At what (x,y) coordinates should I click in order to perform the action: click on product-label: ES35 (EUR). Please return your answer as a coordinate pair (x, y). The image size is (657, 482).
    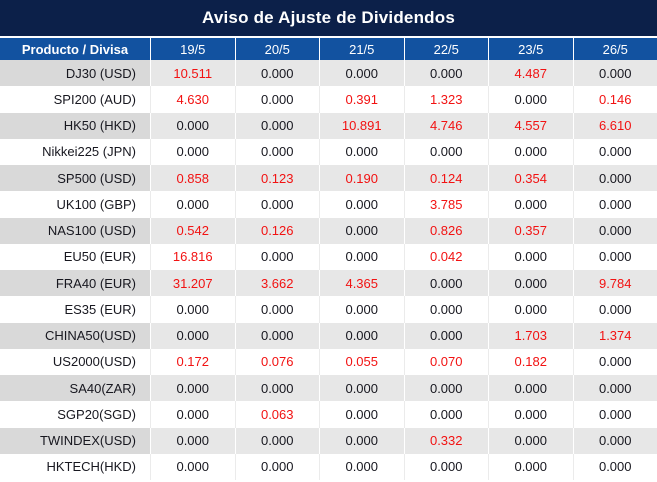
    Looking at the image, I should click on (100, 309).